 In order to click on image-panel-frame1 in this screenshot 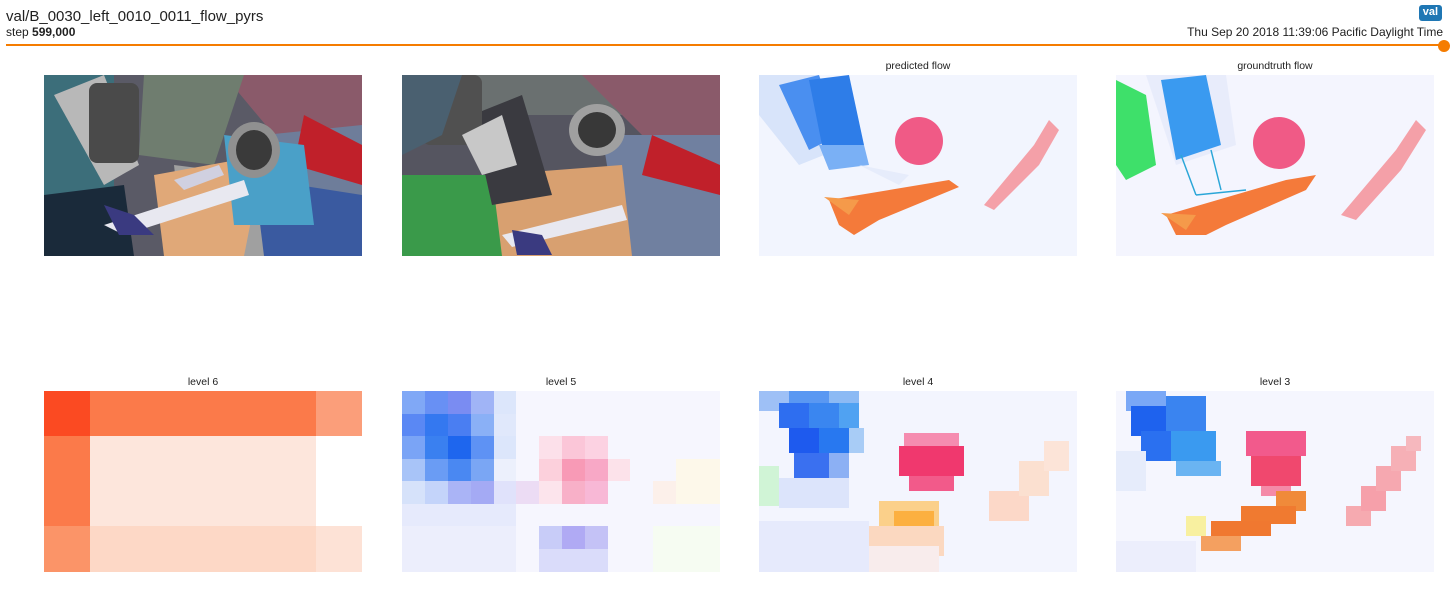, I will do `click(203, 165)`.